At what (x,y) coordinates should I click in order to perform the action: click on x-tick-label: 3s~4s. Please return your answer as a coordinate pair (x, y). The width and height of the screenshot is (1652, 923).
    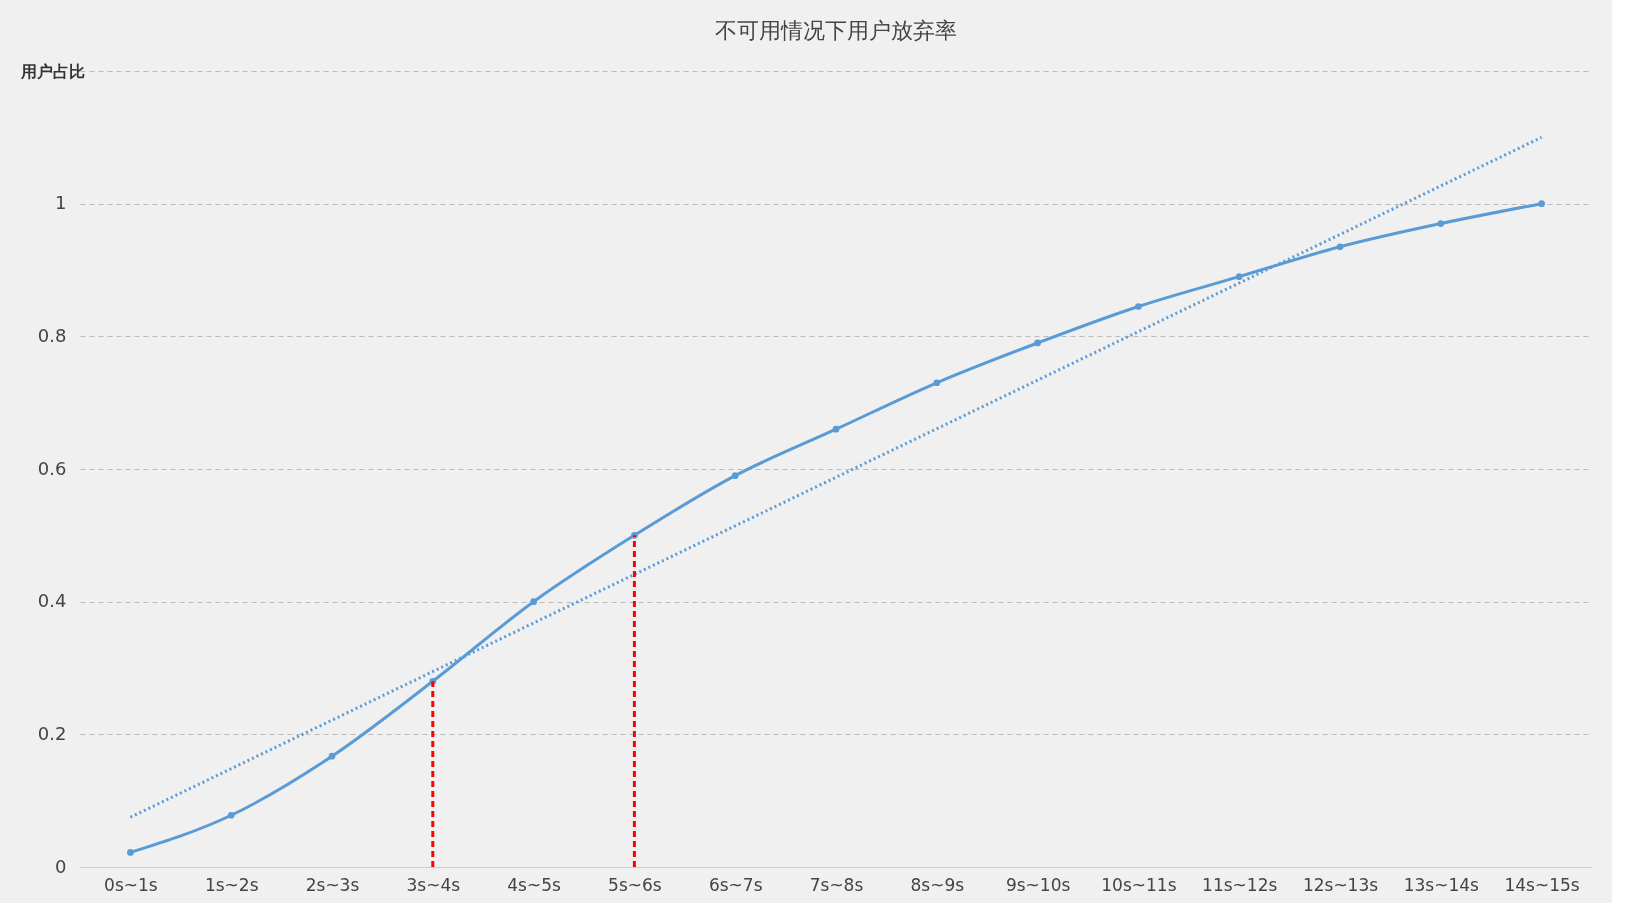
    Looking at the image, I should click on (433, 884).